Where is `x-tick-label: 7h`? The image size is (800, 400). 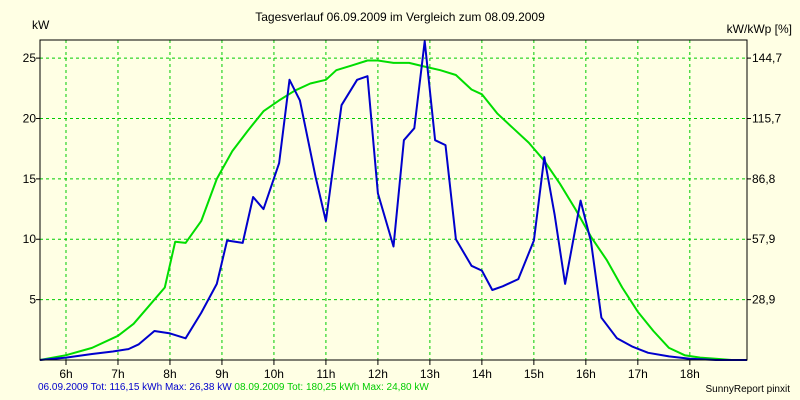 x-tick-label: 7h is located at coordinates (117, 374).